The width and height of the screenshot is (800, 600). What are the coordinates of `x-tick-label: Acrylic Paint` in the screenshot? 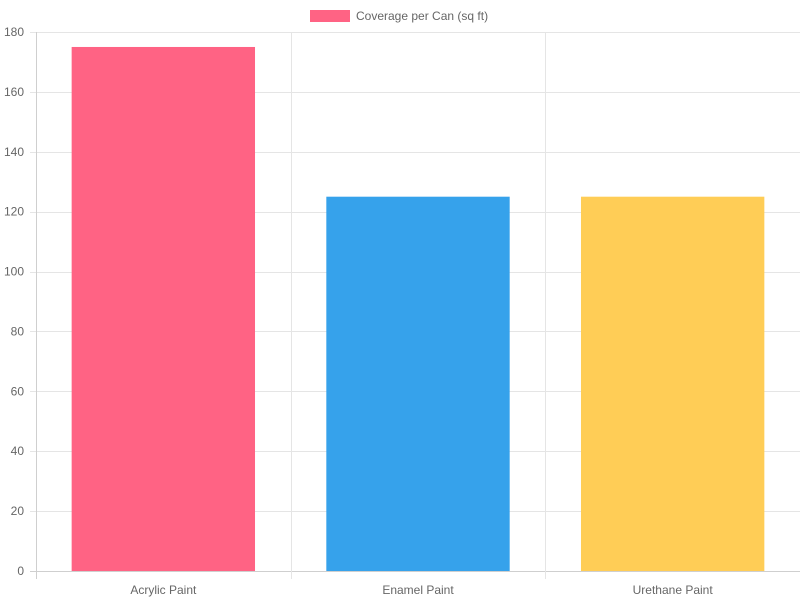 It's located at (163, 590).